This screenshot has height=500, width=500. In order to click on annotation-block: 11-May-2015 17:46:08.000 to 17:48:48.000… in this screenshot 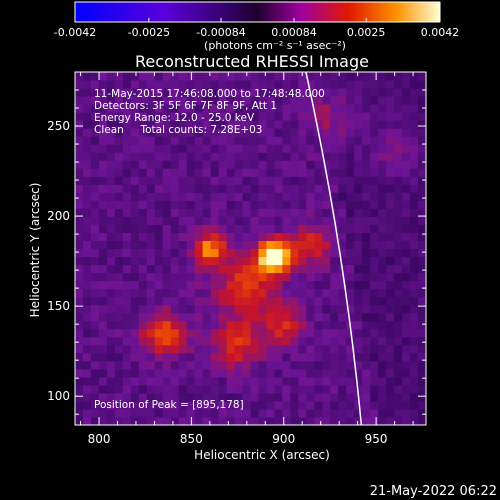, I will do `click(209, 112)`.